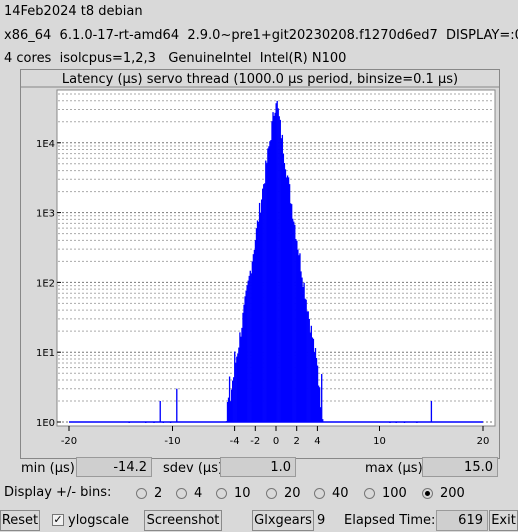  I want to click on bins-option-10: 10, so click(233, 493).